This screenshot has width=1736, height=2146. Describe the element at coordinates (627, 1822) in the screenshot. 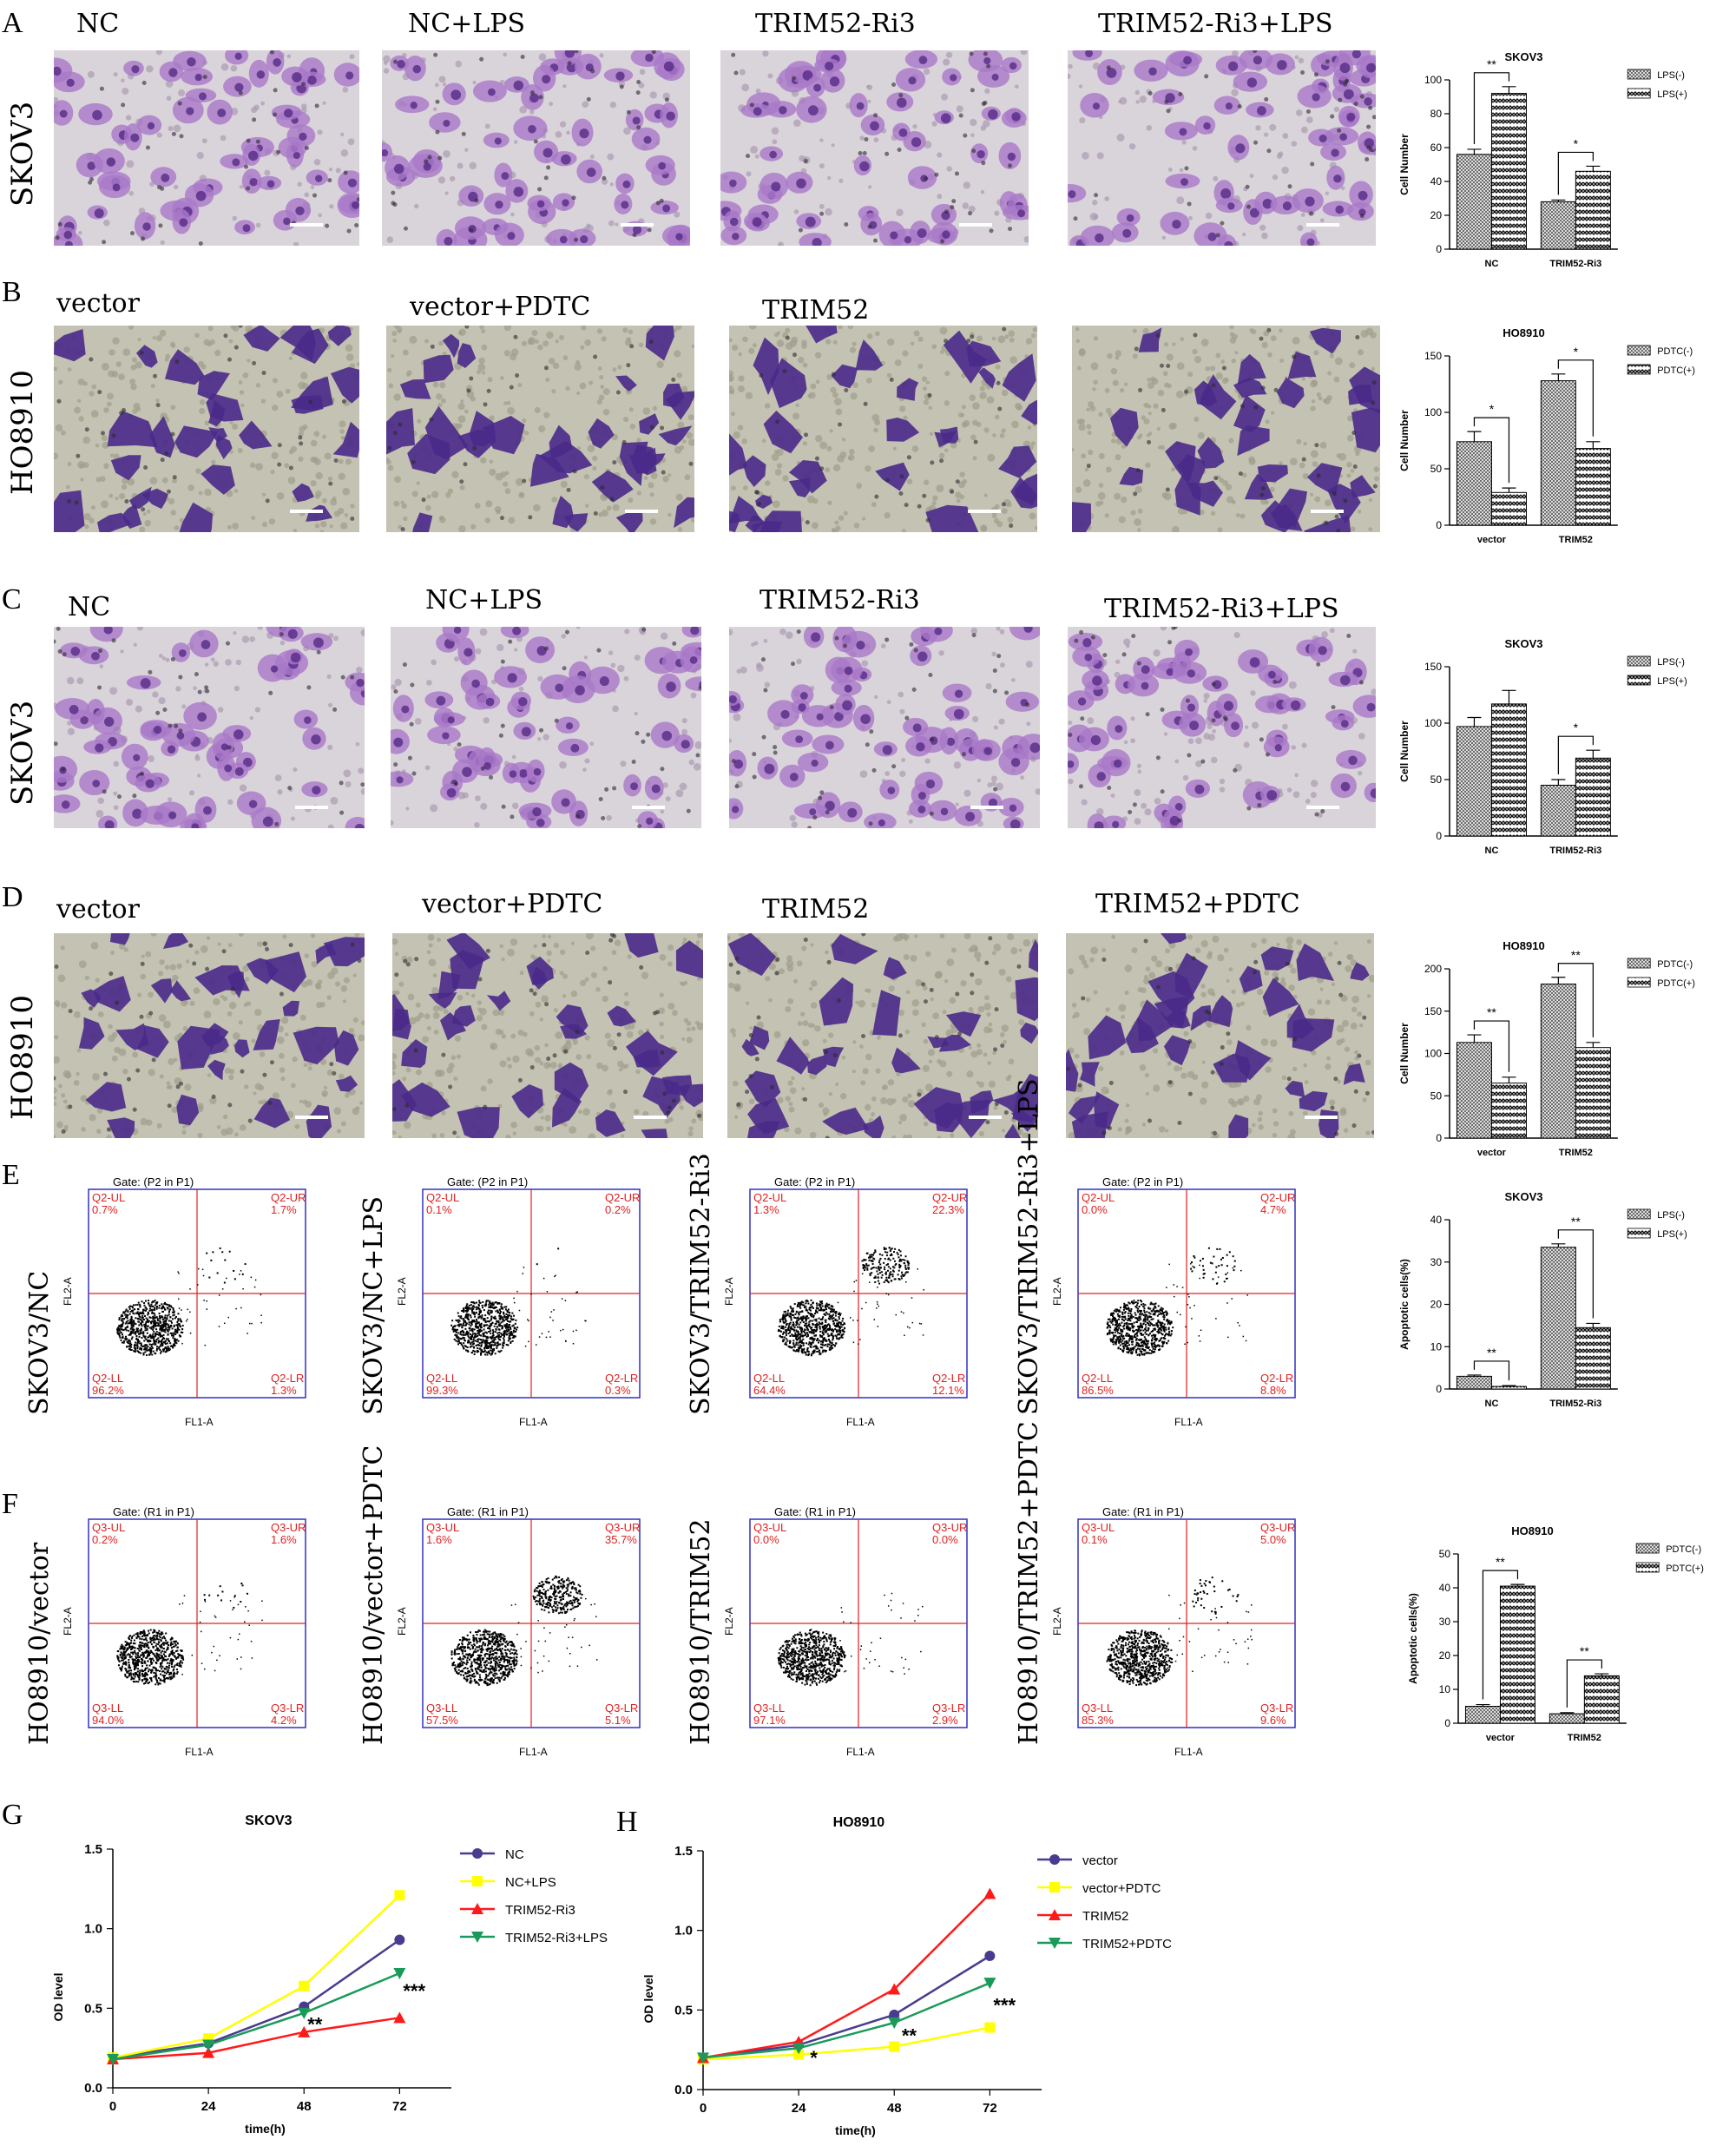

I see `panel-label-h: H` at that location.